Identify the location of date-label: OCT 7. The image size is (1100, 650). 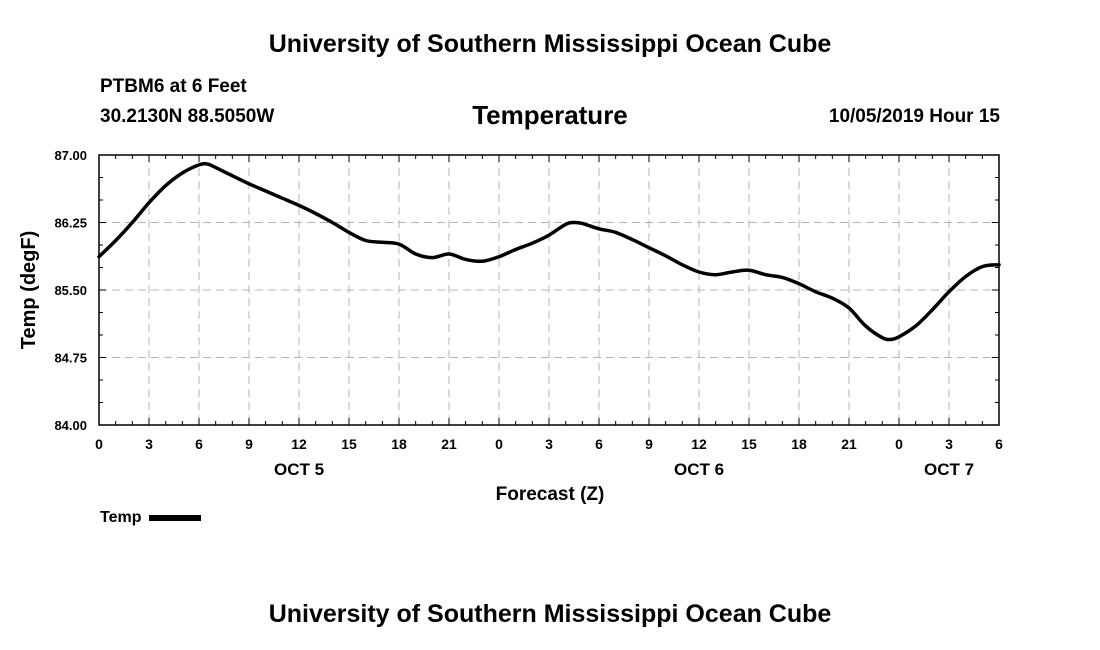
(949, 469).